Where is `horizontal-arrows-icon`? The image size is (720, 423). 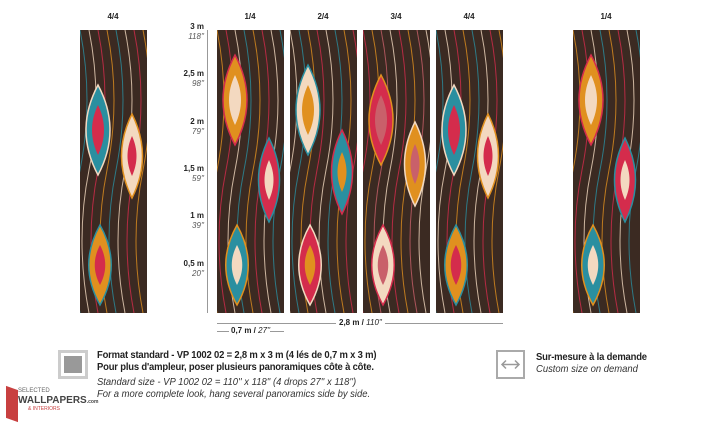
horizontal-arrows-icon is located at coordinates (510, 364).